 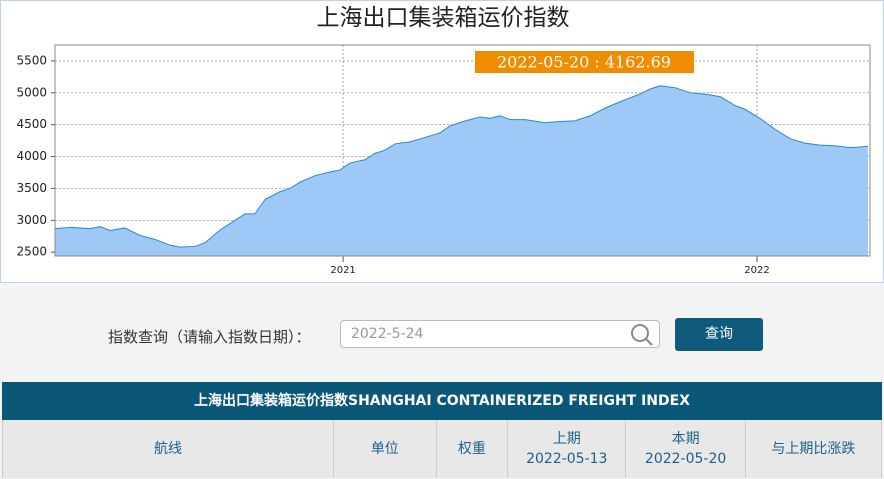 I want to click on header-cell: 权重, so click(x=473, y=449).